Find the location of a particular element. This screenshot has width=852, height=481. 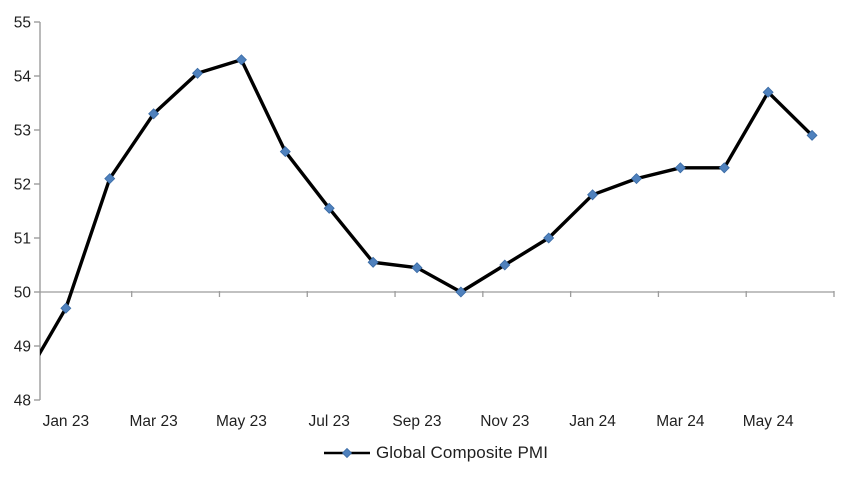

x-axis-label: Jan 24 is located at coordinates (592, 421).